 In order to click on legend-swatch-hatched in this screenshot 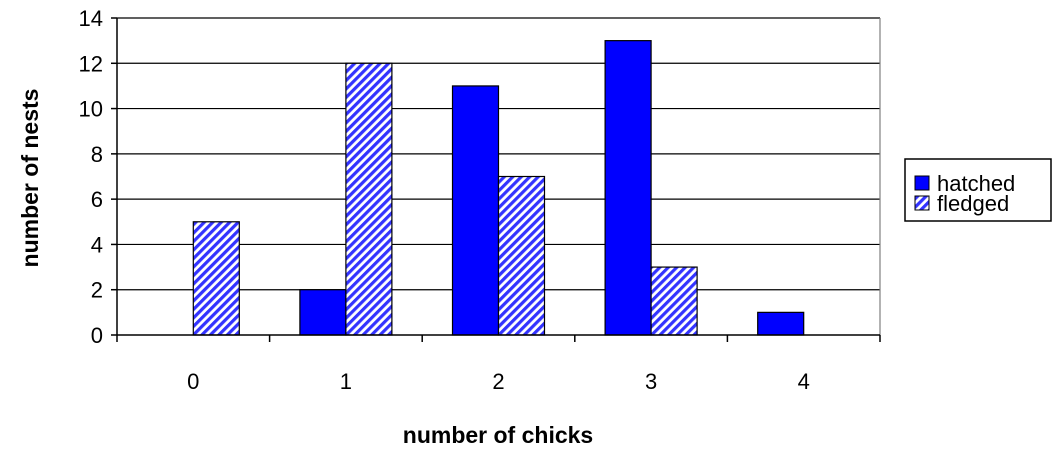, I will do `click(922, 183)`.